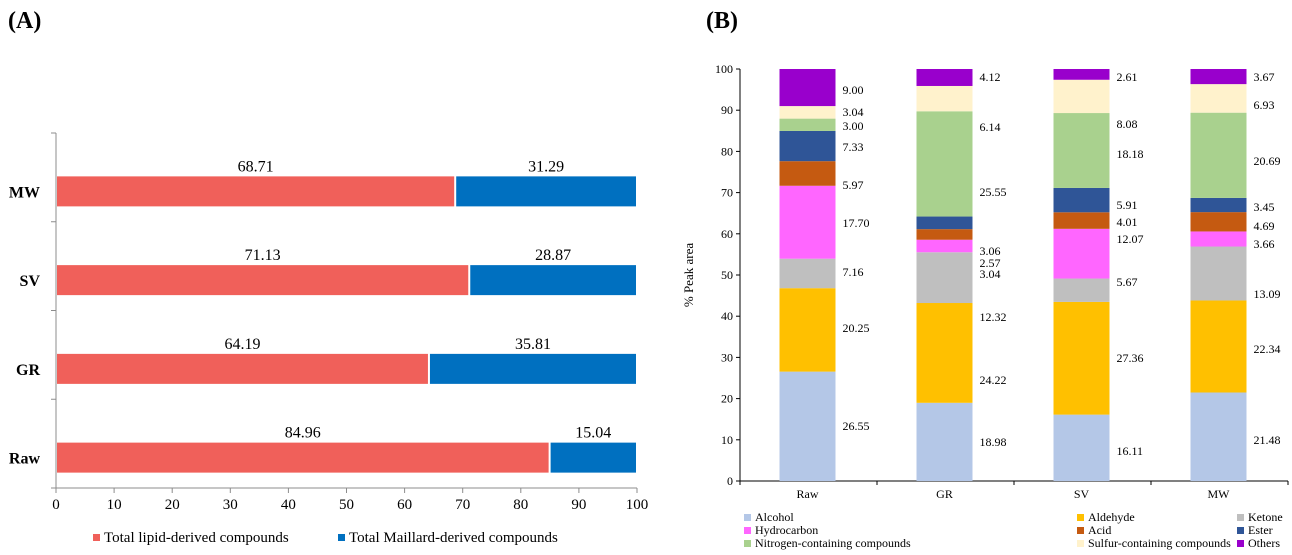 The image size is (1292, 555). I want to click on data-label: 6.93, so click(1264, 105).